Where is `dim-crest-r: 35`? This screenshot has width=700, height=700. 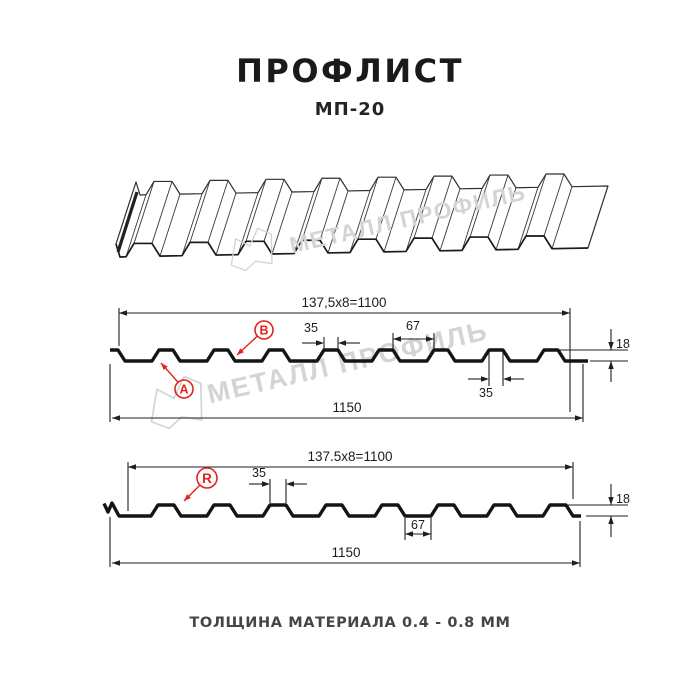
dim-crest-r: 35 is located at coordinates (259, 473).